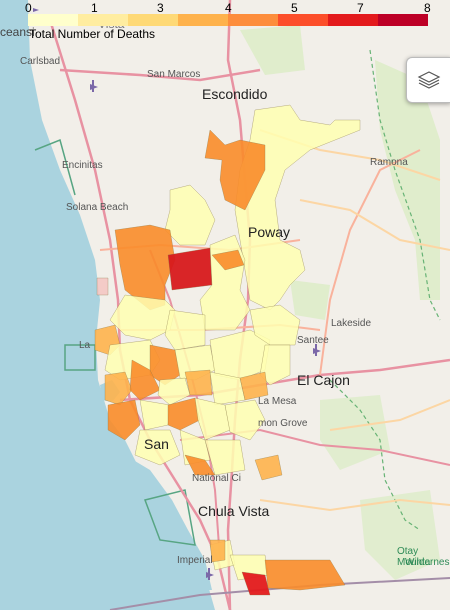  What do you see at coordinates (235, 94) in the screenshot?
I see `label-escondido: Escondido` at bounding box center [235, 94].